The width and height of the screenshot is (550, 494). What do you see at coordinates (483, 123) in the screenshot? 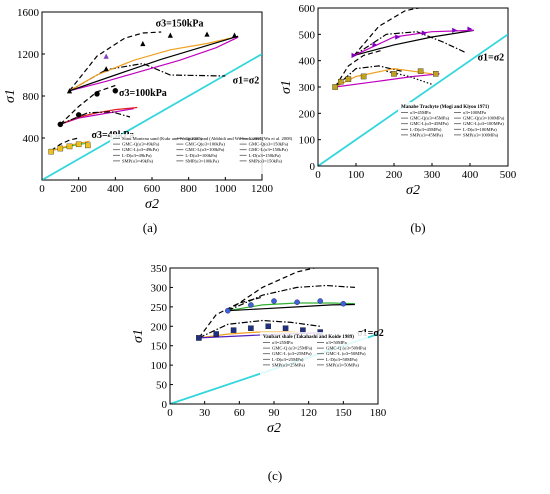
I see `legend-entry: GMC-L(σ3=100MPa)` at bounding box center [483, 123].